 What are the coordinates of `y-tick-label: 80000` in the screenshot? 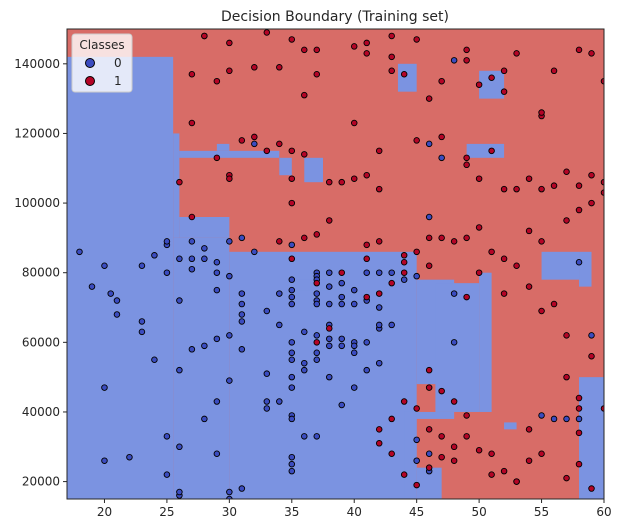 It's located at (41, 273).